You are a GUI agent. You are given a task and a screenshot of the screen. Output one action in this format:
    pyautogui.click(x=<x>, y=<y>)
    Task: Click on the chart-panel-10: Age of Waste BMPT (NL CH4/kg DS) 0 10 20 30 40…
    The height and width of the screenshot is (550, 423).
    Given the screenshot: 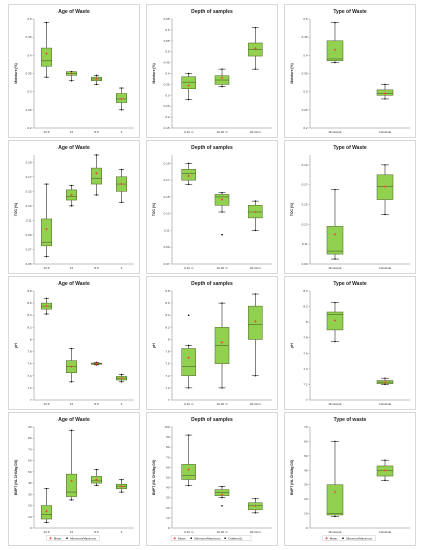 What is the action you would take?
    pyautogui.click(x=74, y=479)
    